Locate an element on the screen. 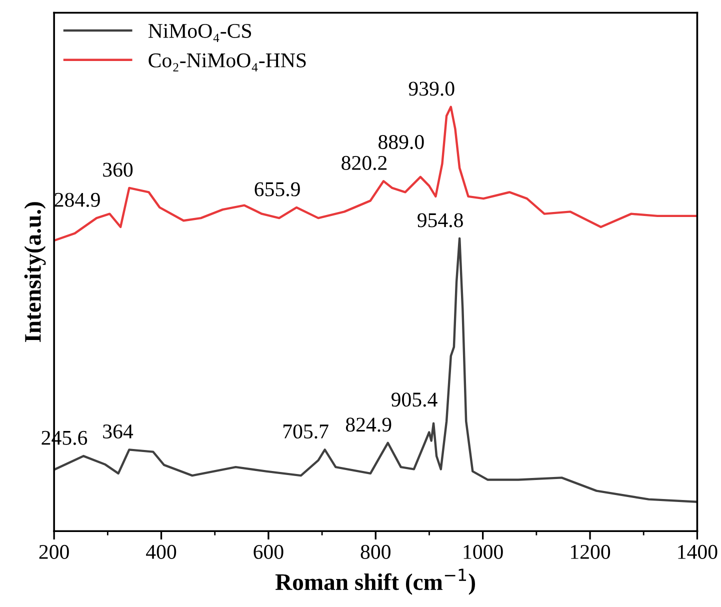 Image resolution: width=721 pixels, height=607 pixels. annotation: 889.0 is located at coordinates (401, 142).